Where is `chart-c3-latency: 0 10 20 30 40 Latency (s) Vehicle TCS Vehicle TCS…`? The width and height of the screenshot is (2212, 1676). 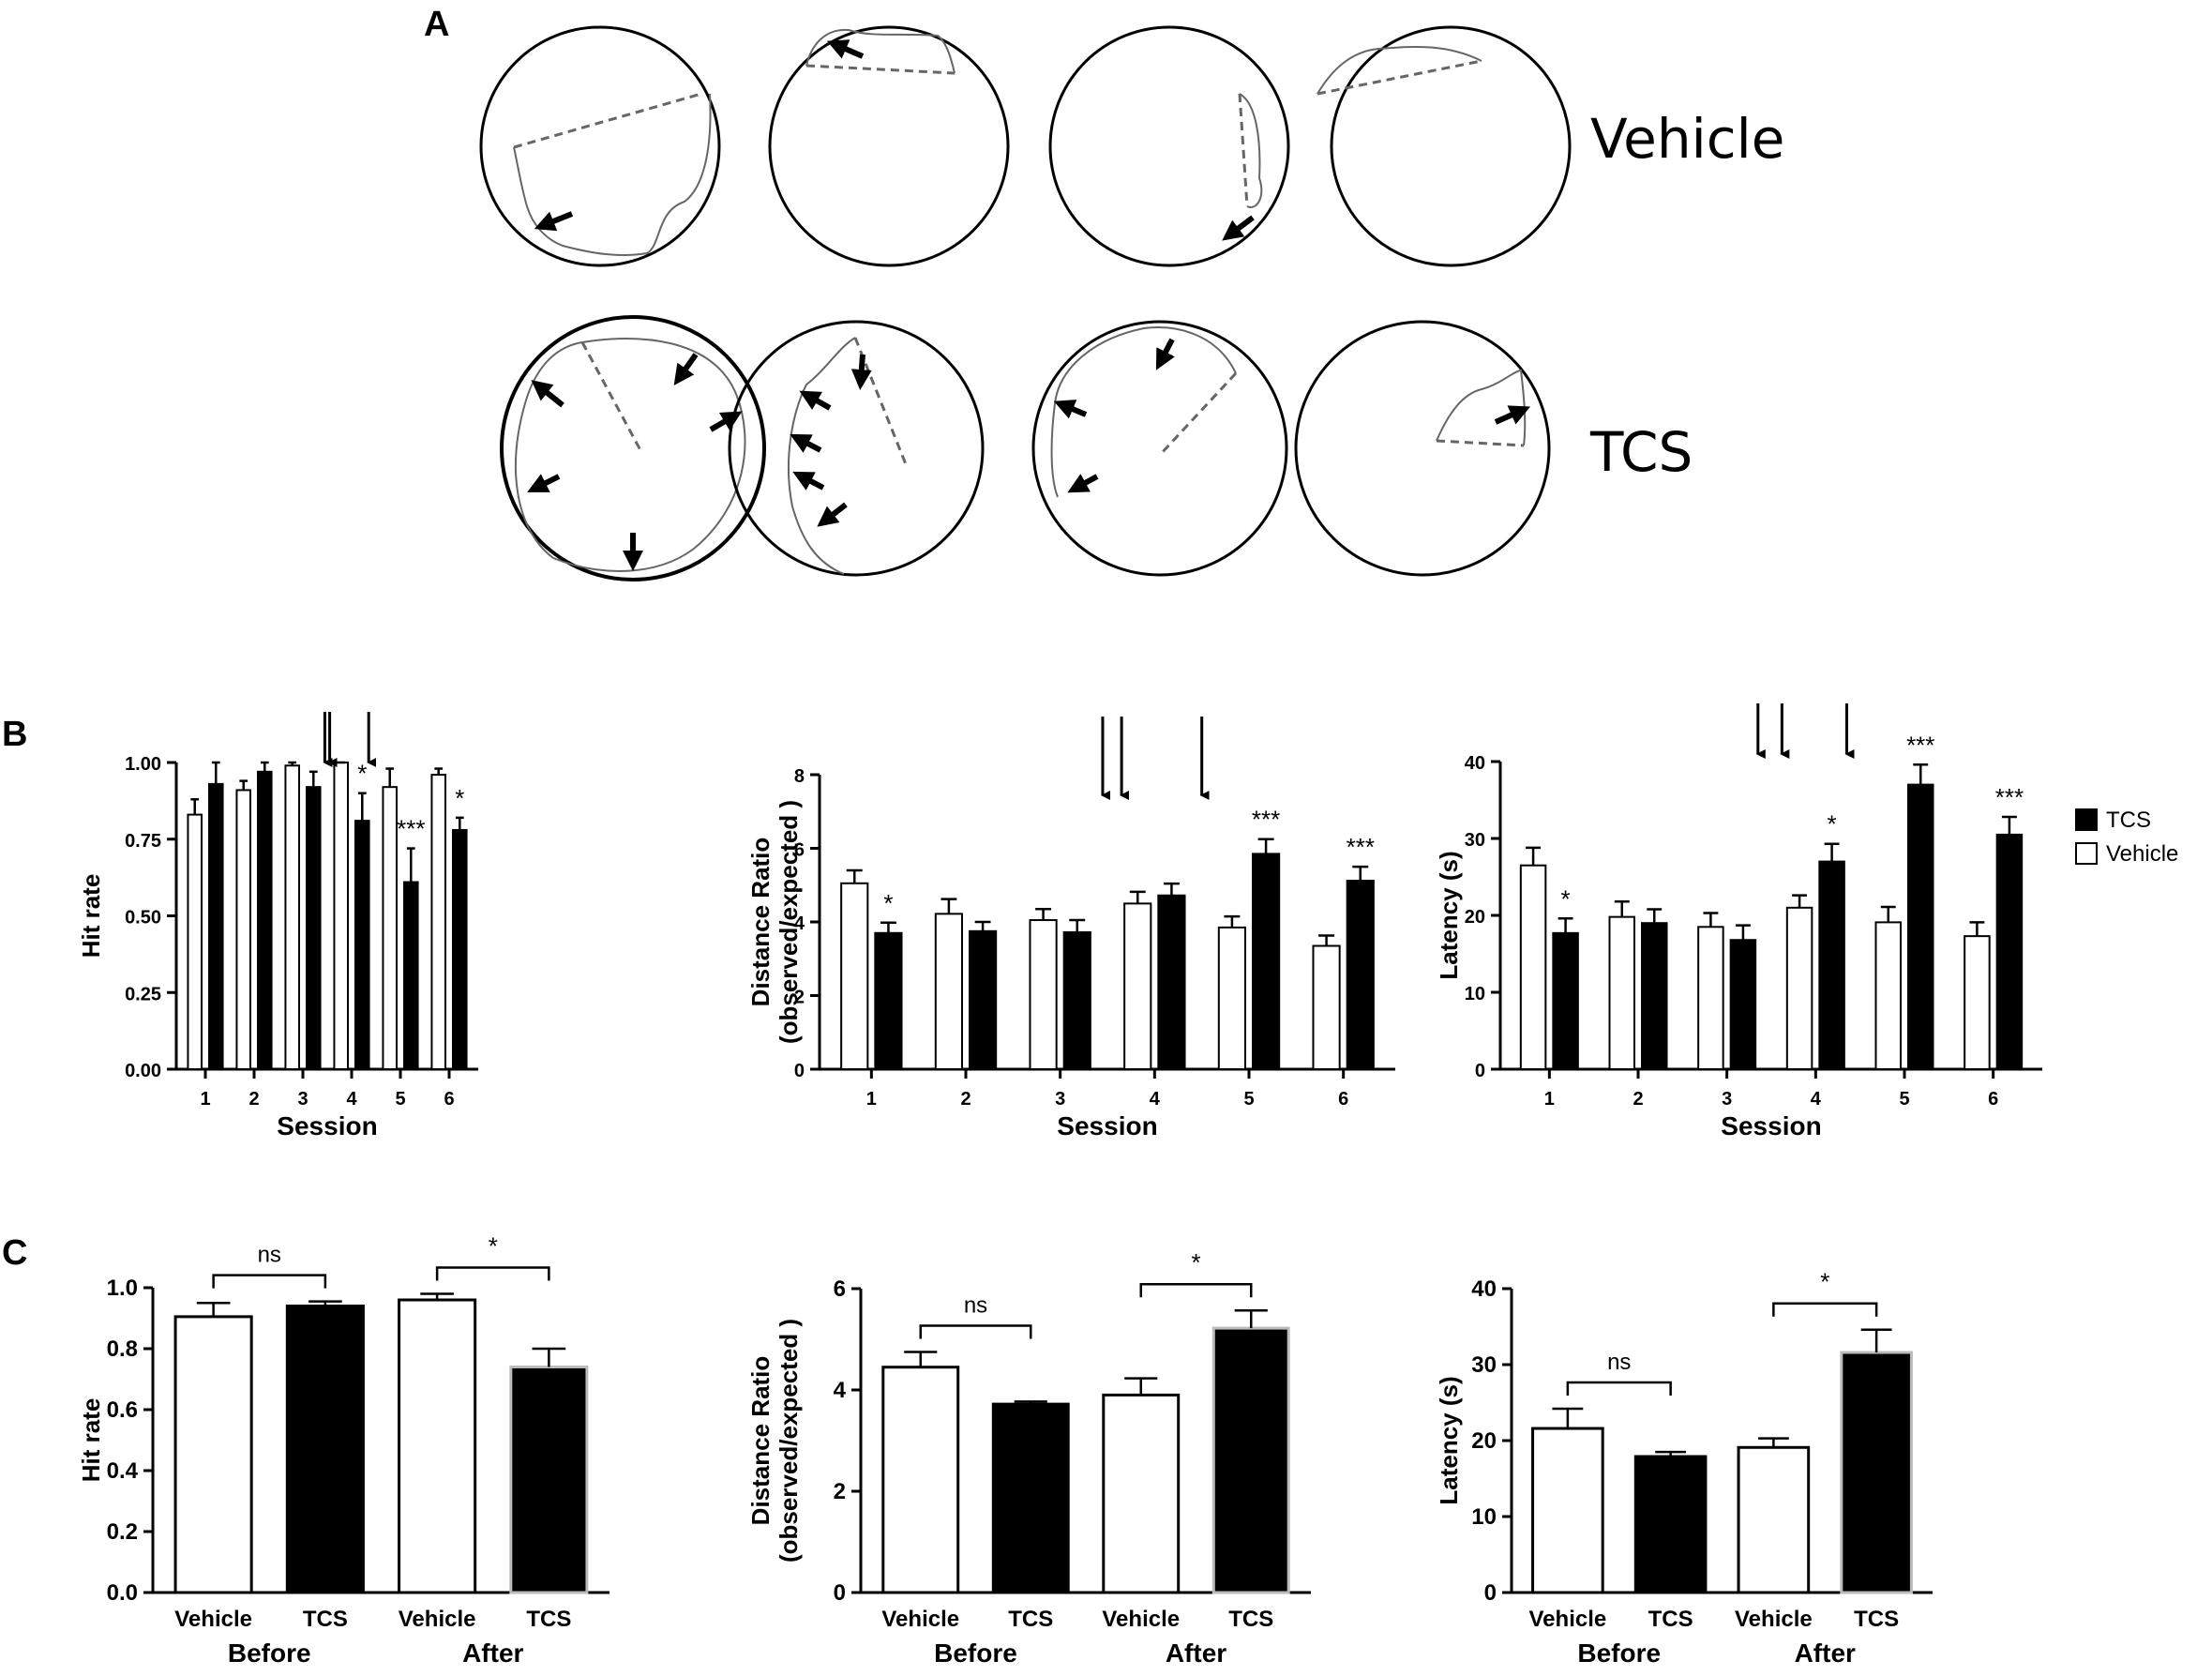
chart-c3-latency: 0 10 20 30 40 Latency (s) Vehicle TCS Vehicle TCS… is located at coordinates (1684, 1468).